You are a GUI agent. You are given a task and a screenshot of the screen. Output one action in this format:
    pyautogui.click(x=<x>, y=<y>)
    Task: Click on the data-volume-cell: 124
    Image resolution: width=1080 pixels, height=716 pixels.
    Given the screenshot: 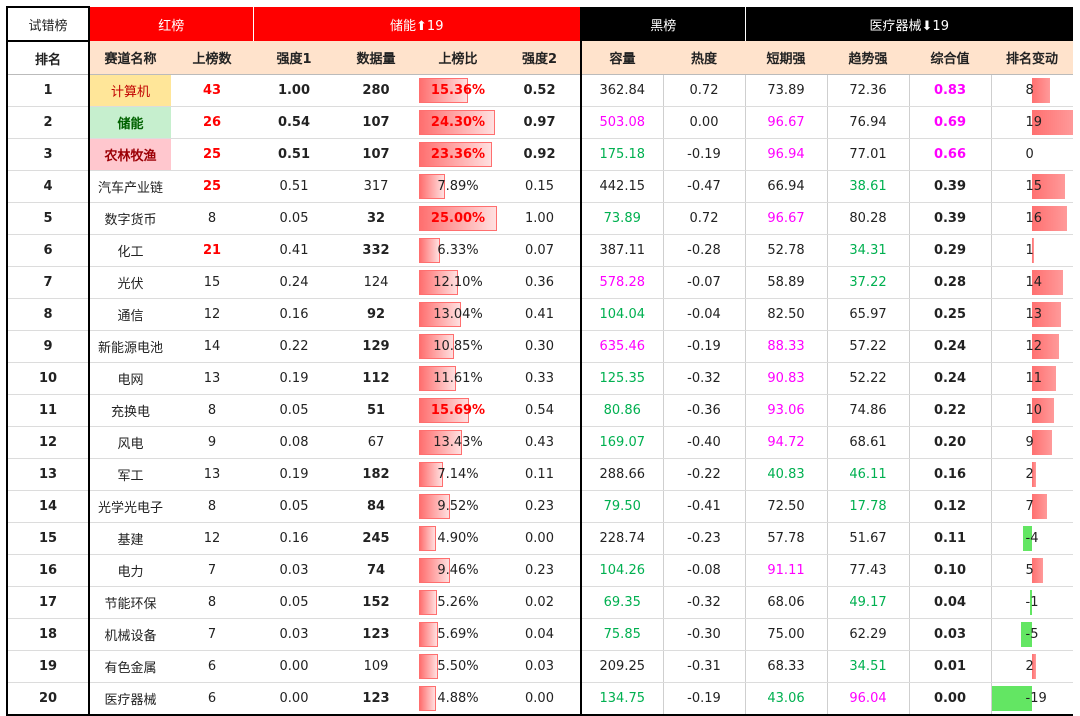 What is the action you would take?
    pyautogui.click(x=376, y=282)
    